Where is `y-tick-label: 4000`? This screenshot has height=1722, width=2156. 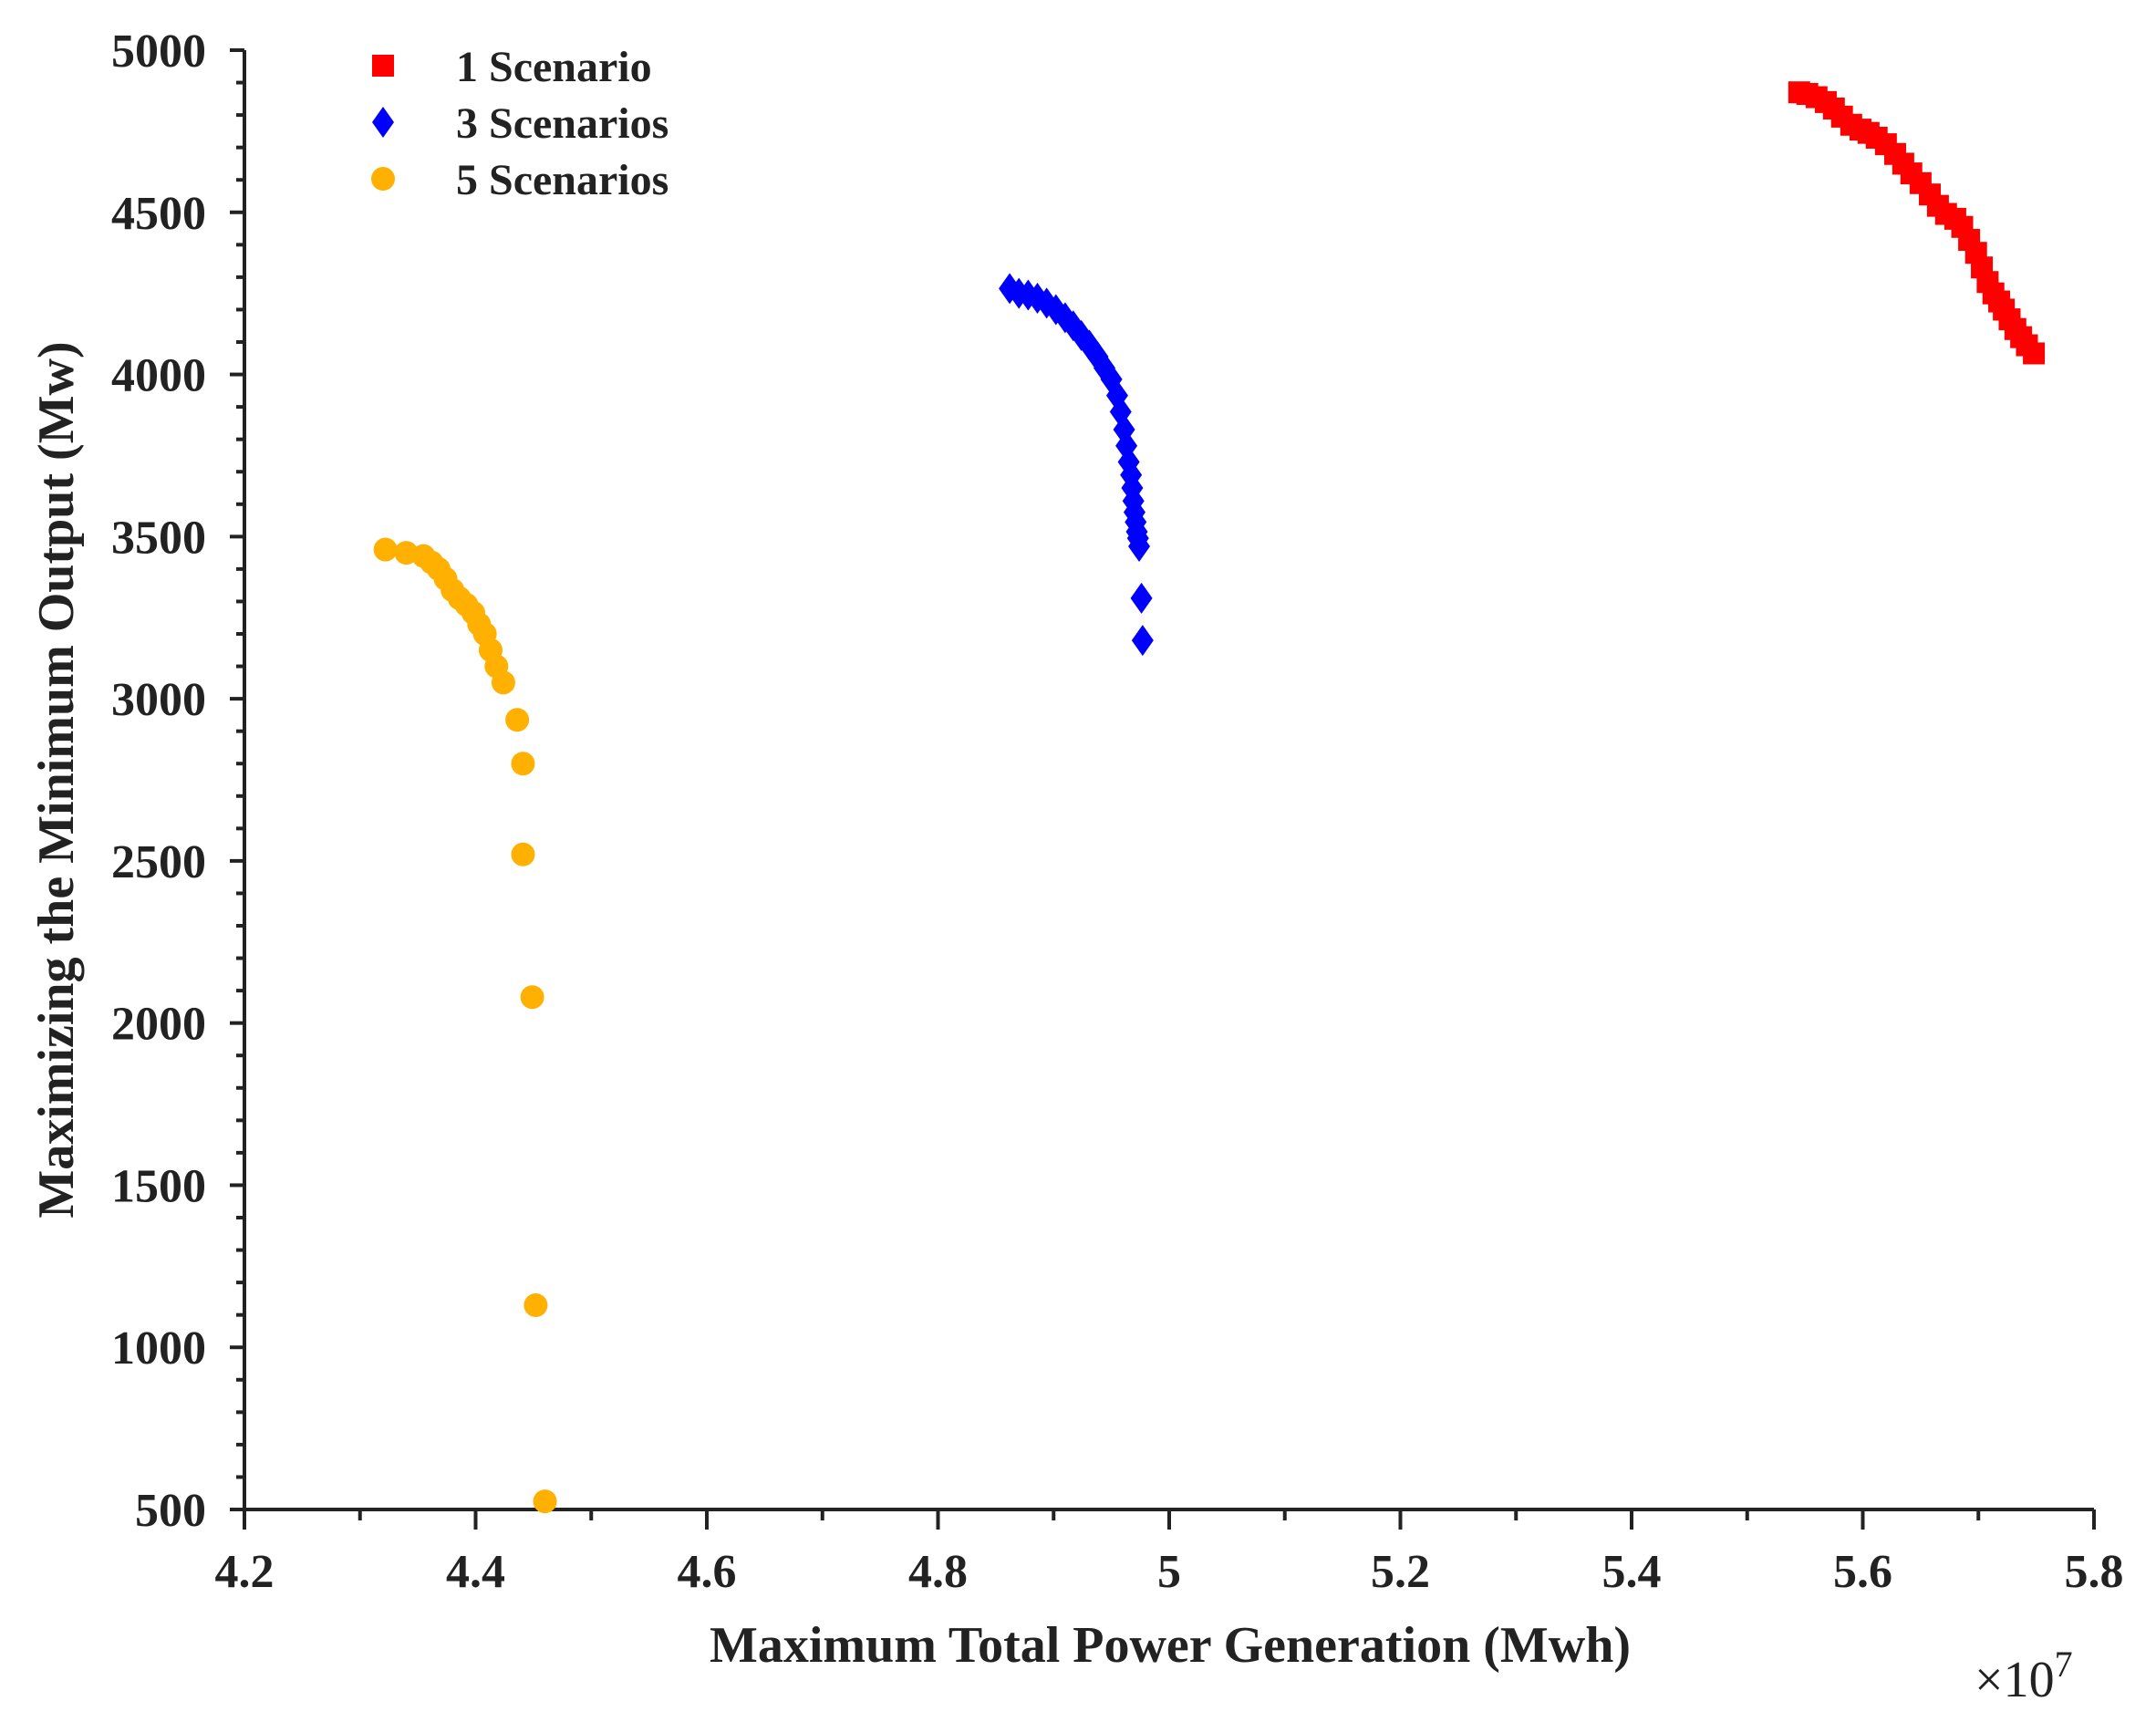 y-tick-label: 4000 is located at coordinates (158, 376).